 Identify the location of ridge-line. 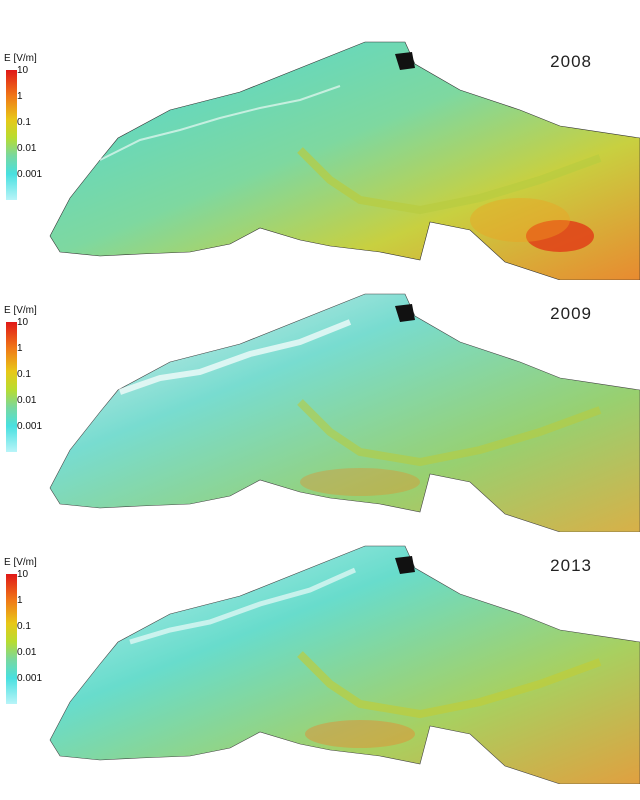
(220, 123).